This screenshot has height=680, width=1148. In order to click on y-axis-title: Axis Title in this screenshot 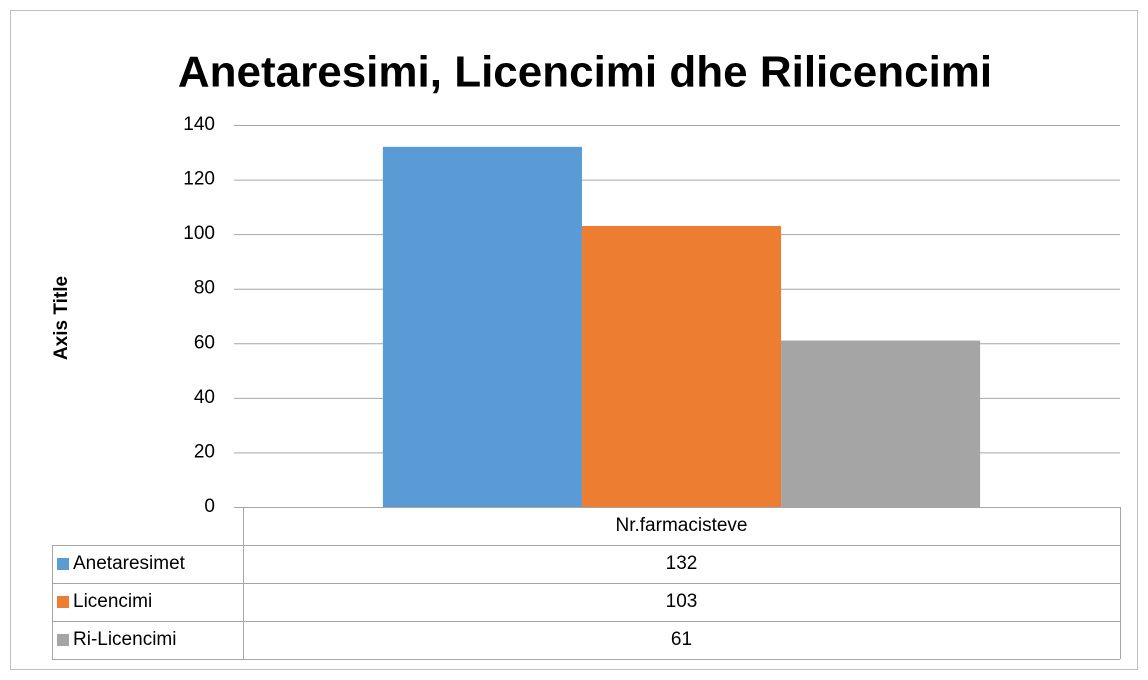, I will do `click(61, 318)`.